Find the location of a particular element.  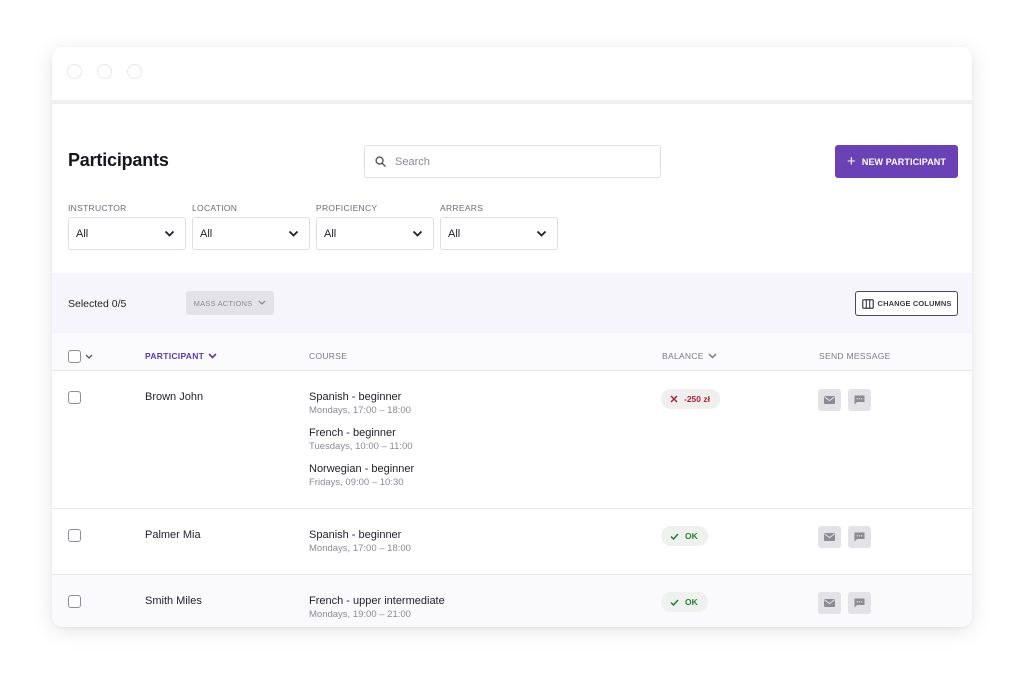

change-columns-label: CHANGE COLUMNS is located at coordinates (914, 303).